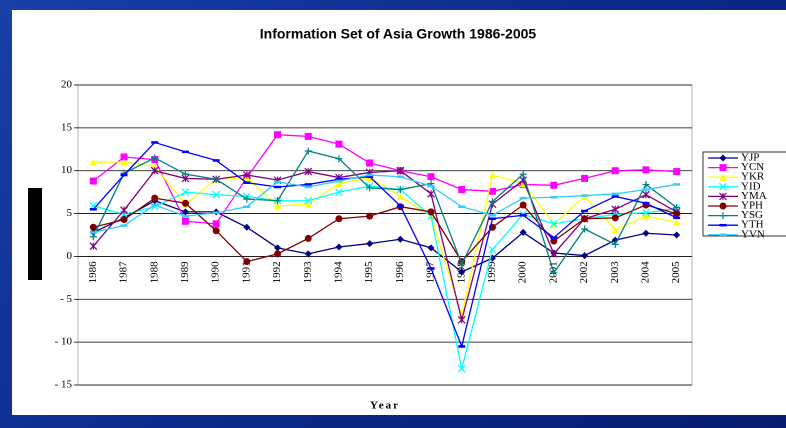 Image resolution: width=786 pixels, height=428 pixels. I want to click on y-tick-label: - 10, so click(64, 342).